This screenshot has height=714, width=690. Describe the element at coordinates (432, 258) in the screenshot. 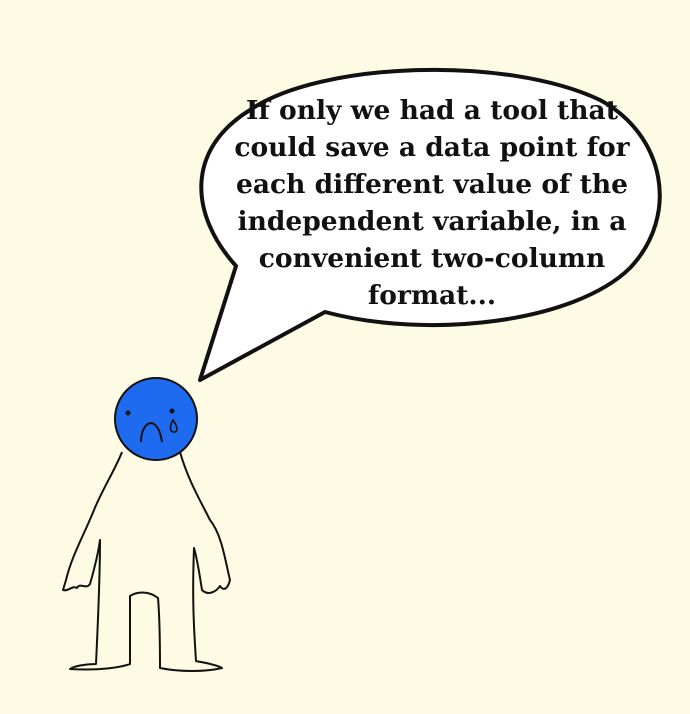

I see `speech-line: convenient two-column` at that location.